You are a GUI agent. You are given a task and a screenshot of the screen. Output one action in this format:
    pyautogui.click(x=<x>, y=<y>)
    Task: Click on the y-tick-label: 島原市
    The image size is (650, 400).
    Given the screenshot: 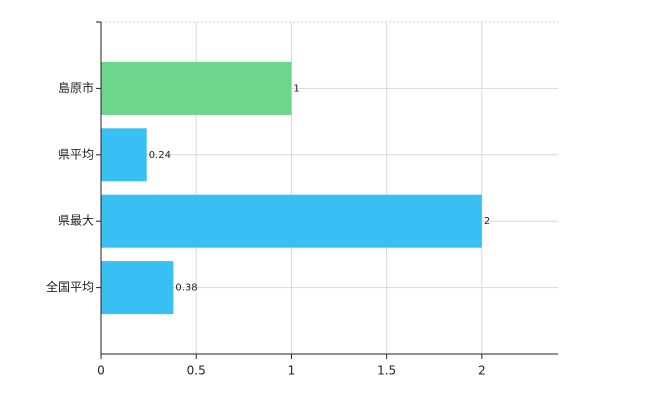 What is the action you would take?
    pyautogui.click(x=76, y=87)
    